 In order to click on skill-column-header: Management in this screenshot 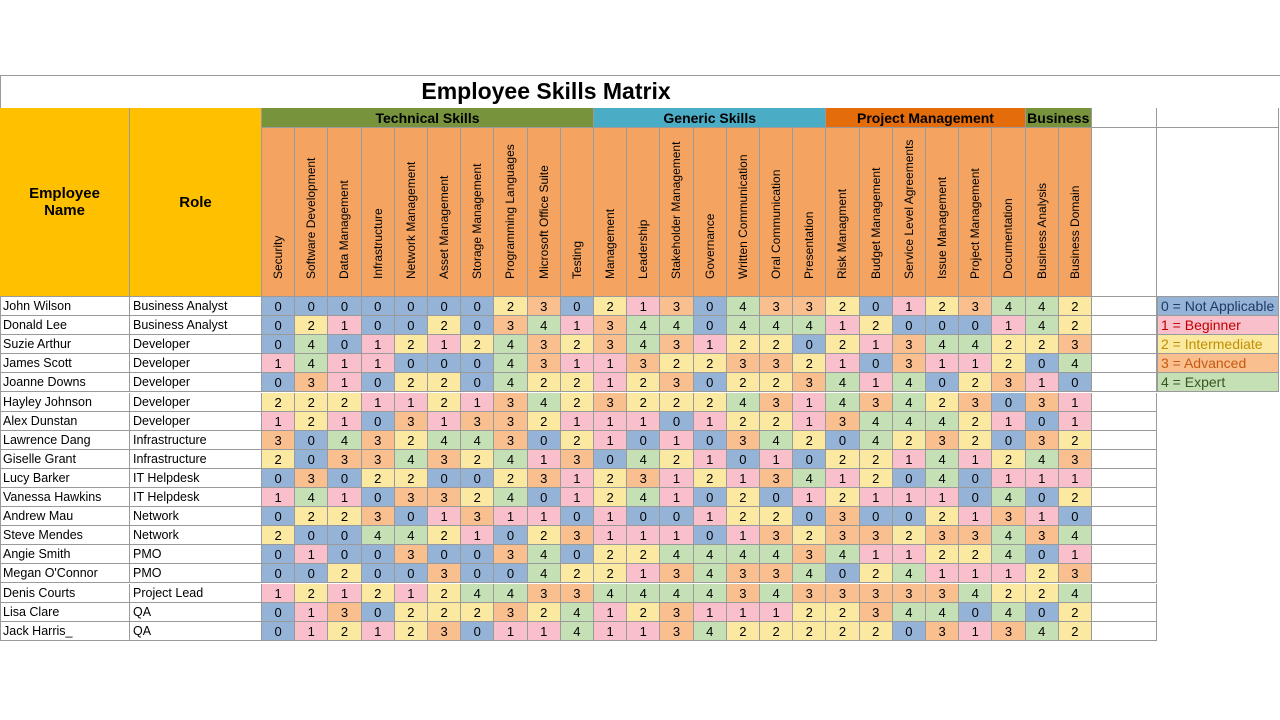, I will do `click(611, 212)`.